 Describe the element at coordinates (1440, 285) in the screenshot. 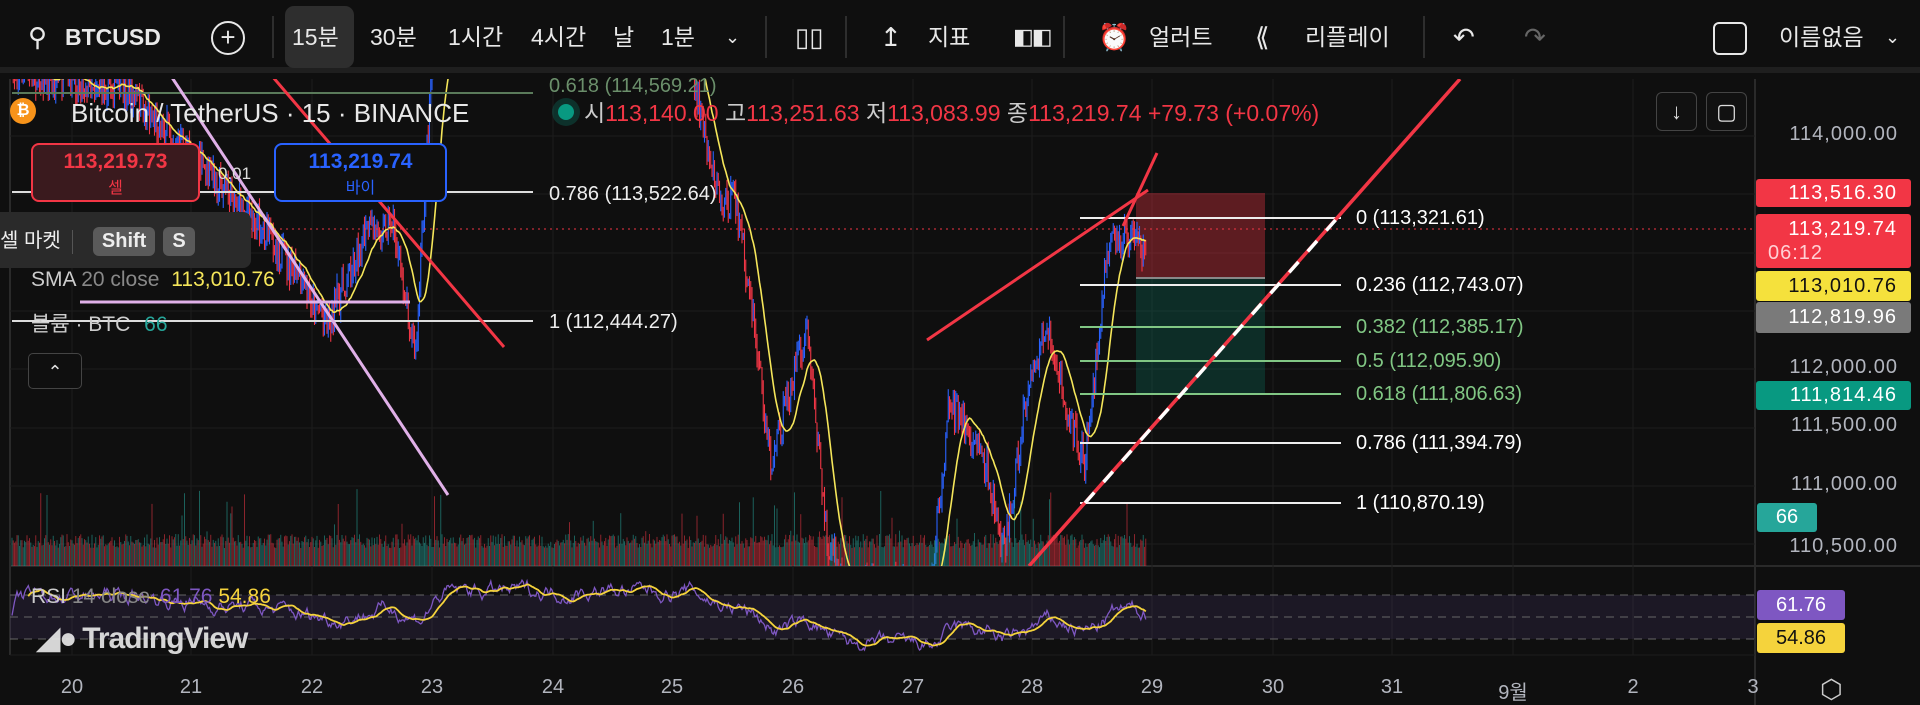

I see `fib-right-level: 0.236 (112,743.07)` at that location.